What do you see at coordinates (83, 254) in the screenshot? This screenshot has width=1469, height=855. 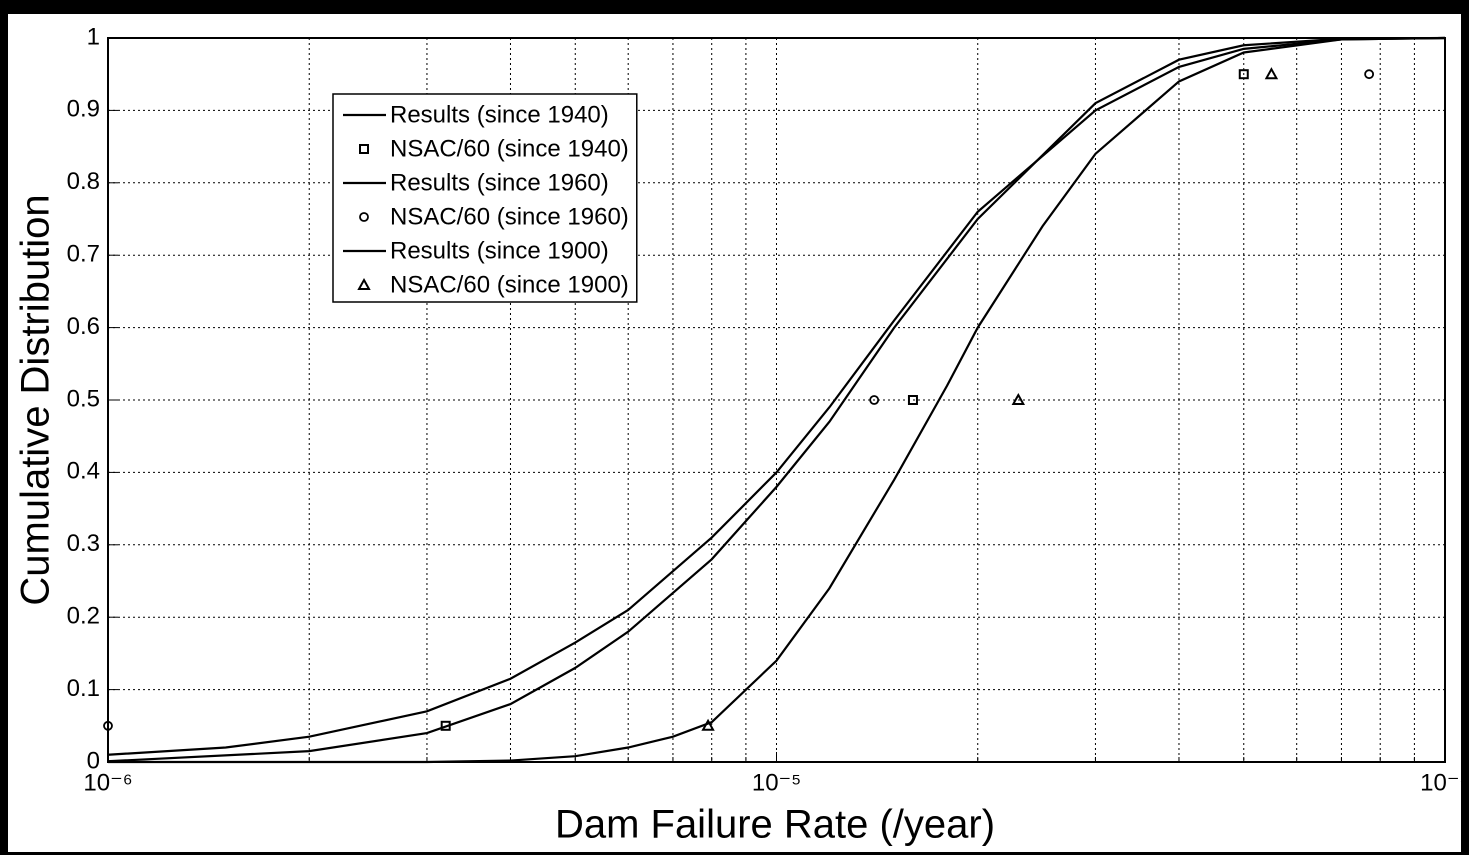 I see `y-tick-label: 0.7` at bounding box center [83, 254].